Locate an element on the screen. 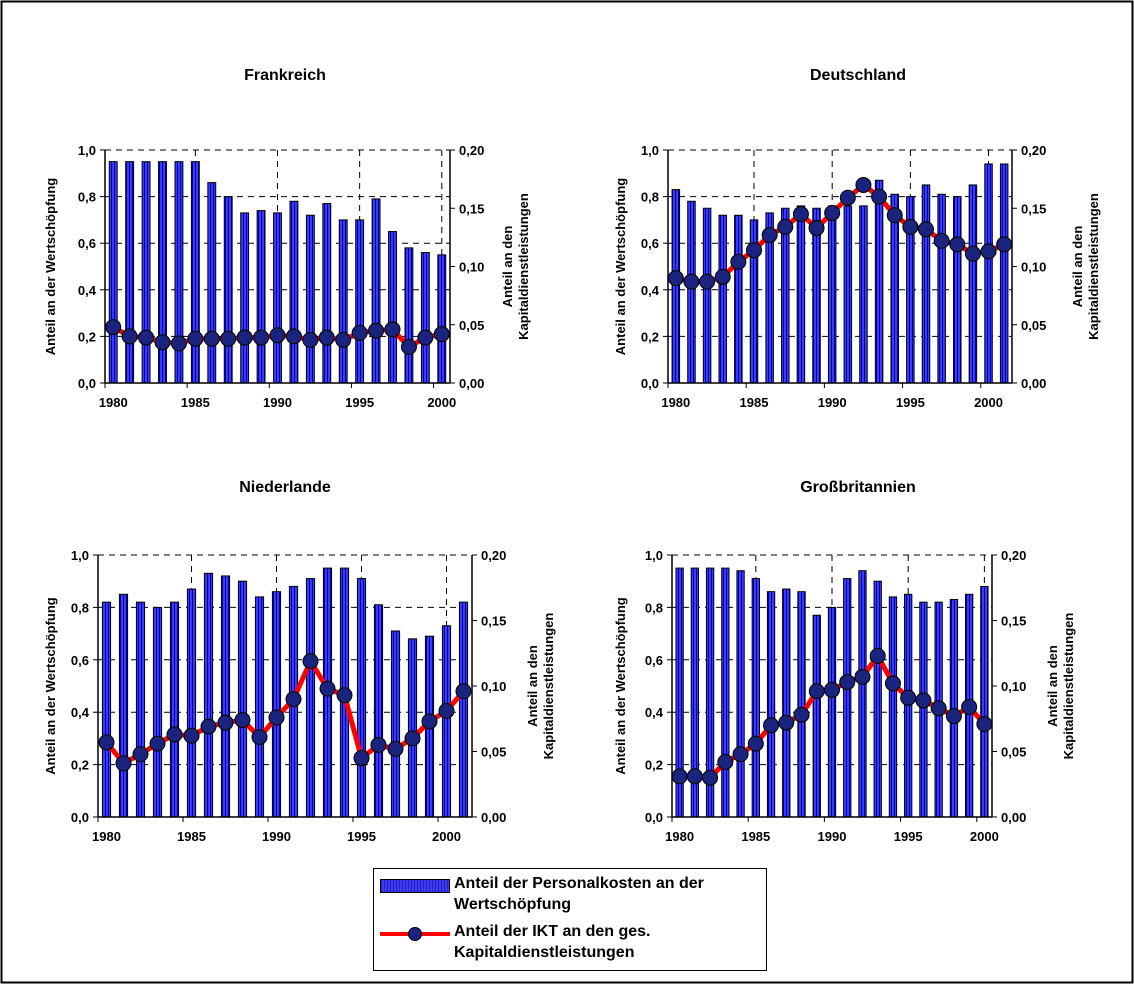  x-tick-label: 1980 is located at coordinates (675, 402).